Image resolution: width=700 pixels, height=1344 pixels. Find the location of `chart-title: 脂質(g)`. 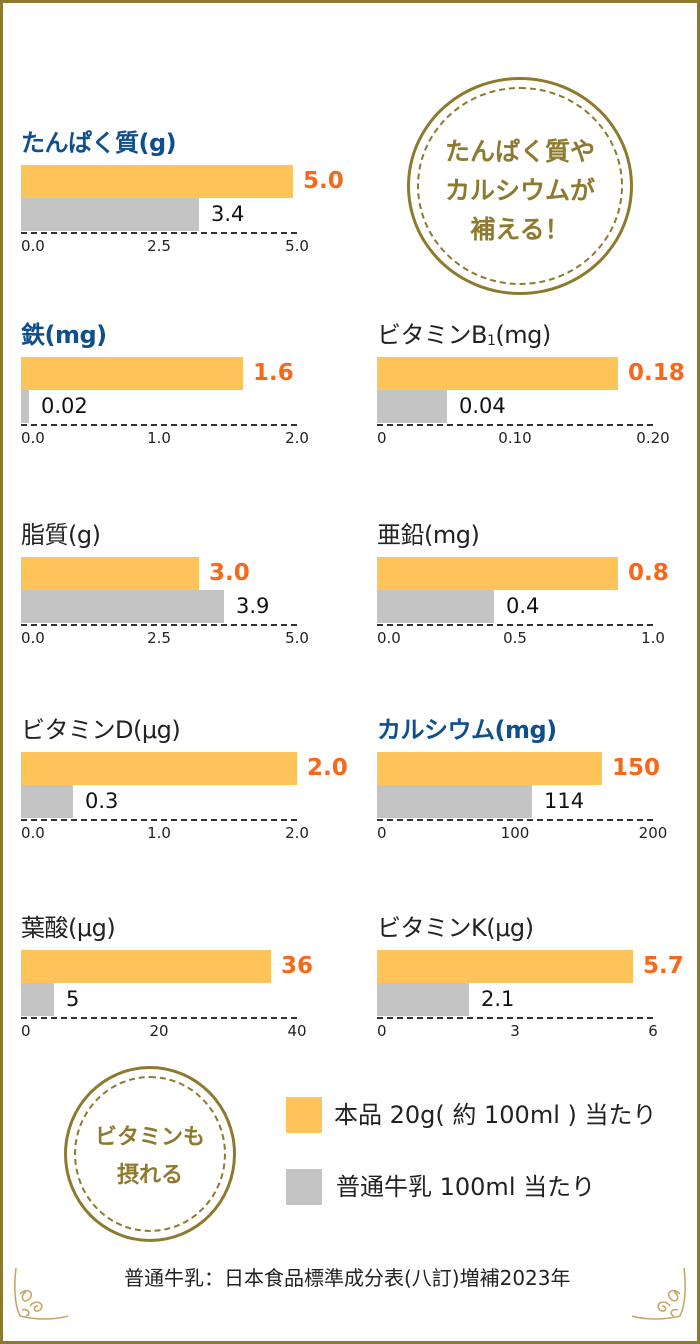

chart-title: 脂質(g) is located at coordinates (61, 535).